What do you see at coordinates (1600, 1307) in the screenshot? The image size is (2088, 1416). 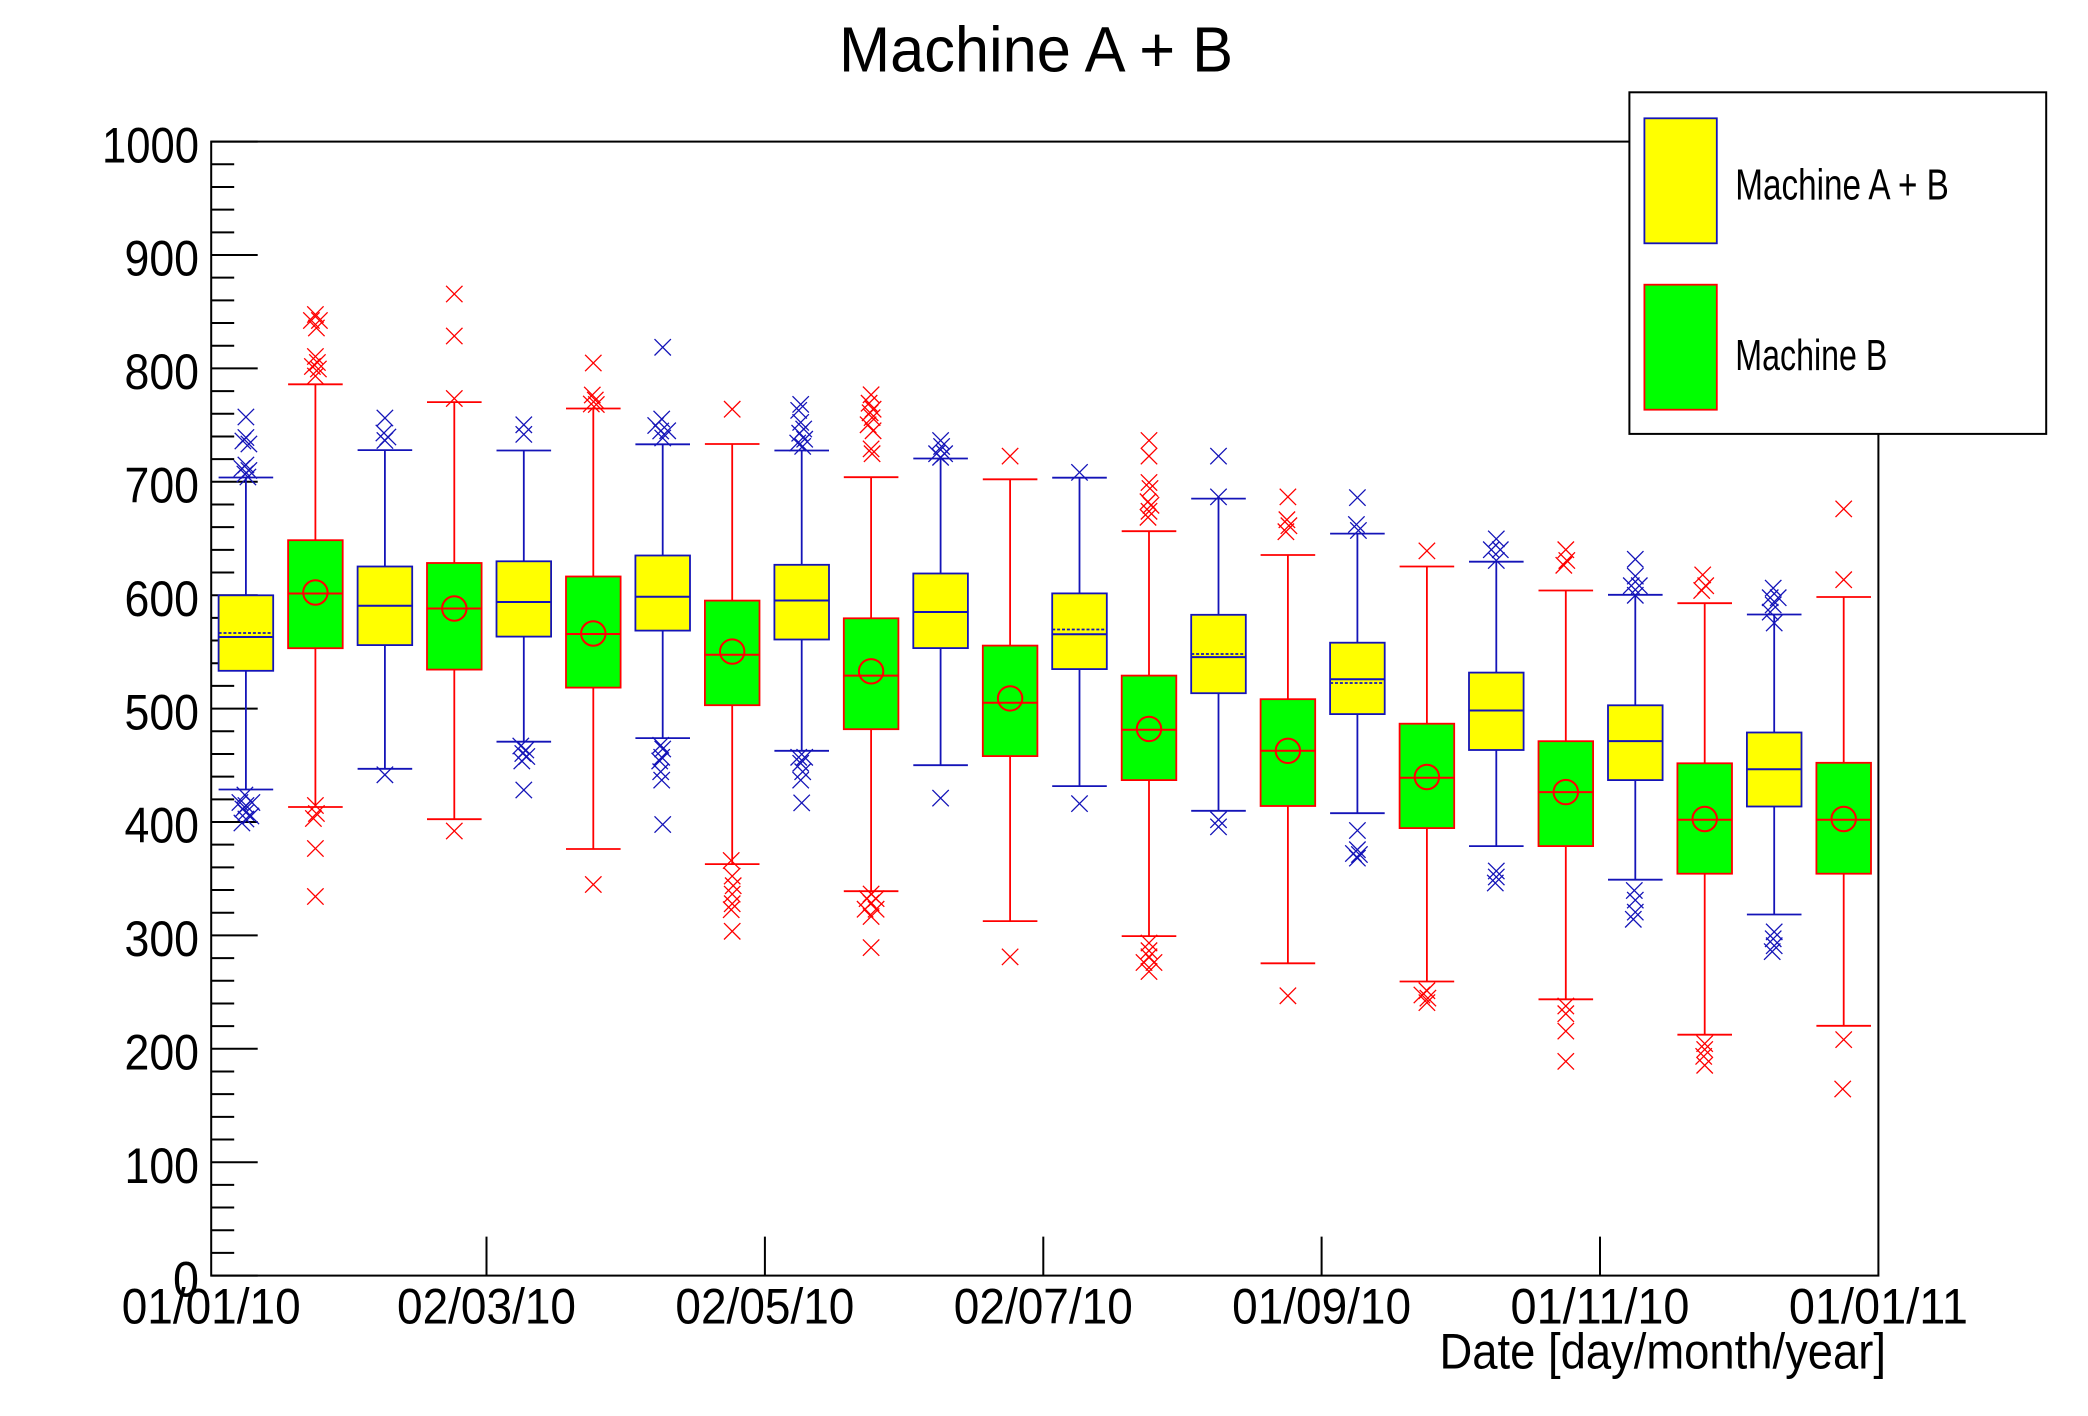 I see `svg-text: 01/11/10` at bounding box center [1600, 1307].